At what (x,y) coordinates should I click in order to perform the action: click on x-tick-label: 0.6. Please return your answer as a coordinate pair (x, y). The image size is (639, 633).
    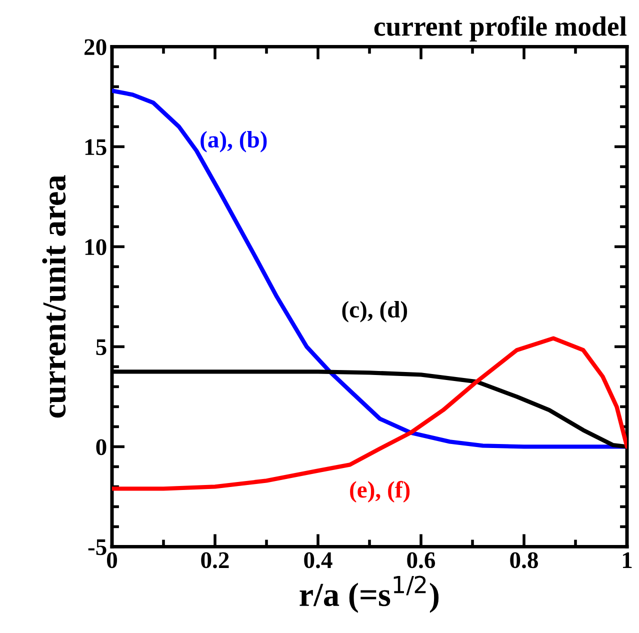
    Looking at the image, I should click on (421, 560).